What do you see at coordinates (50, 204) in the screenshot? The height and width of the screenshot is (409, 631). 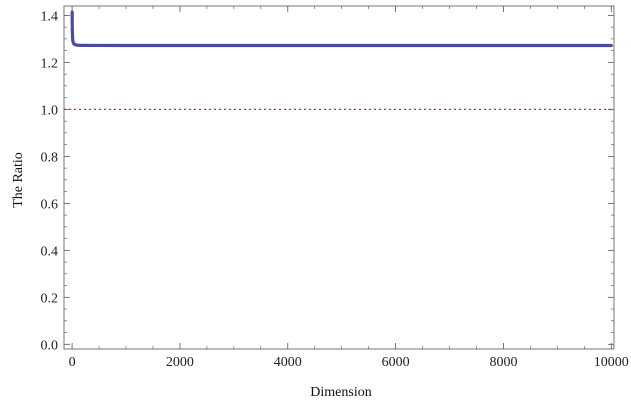 I see `y-tick-label: 0.6` at bounding box center [50, 204].